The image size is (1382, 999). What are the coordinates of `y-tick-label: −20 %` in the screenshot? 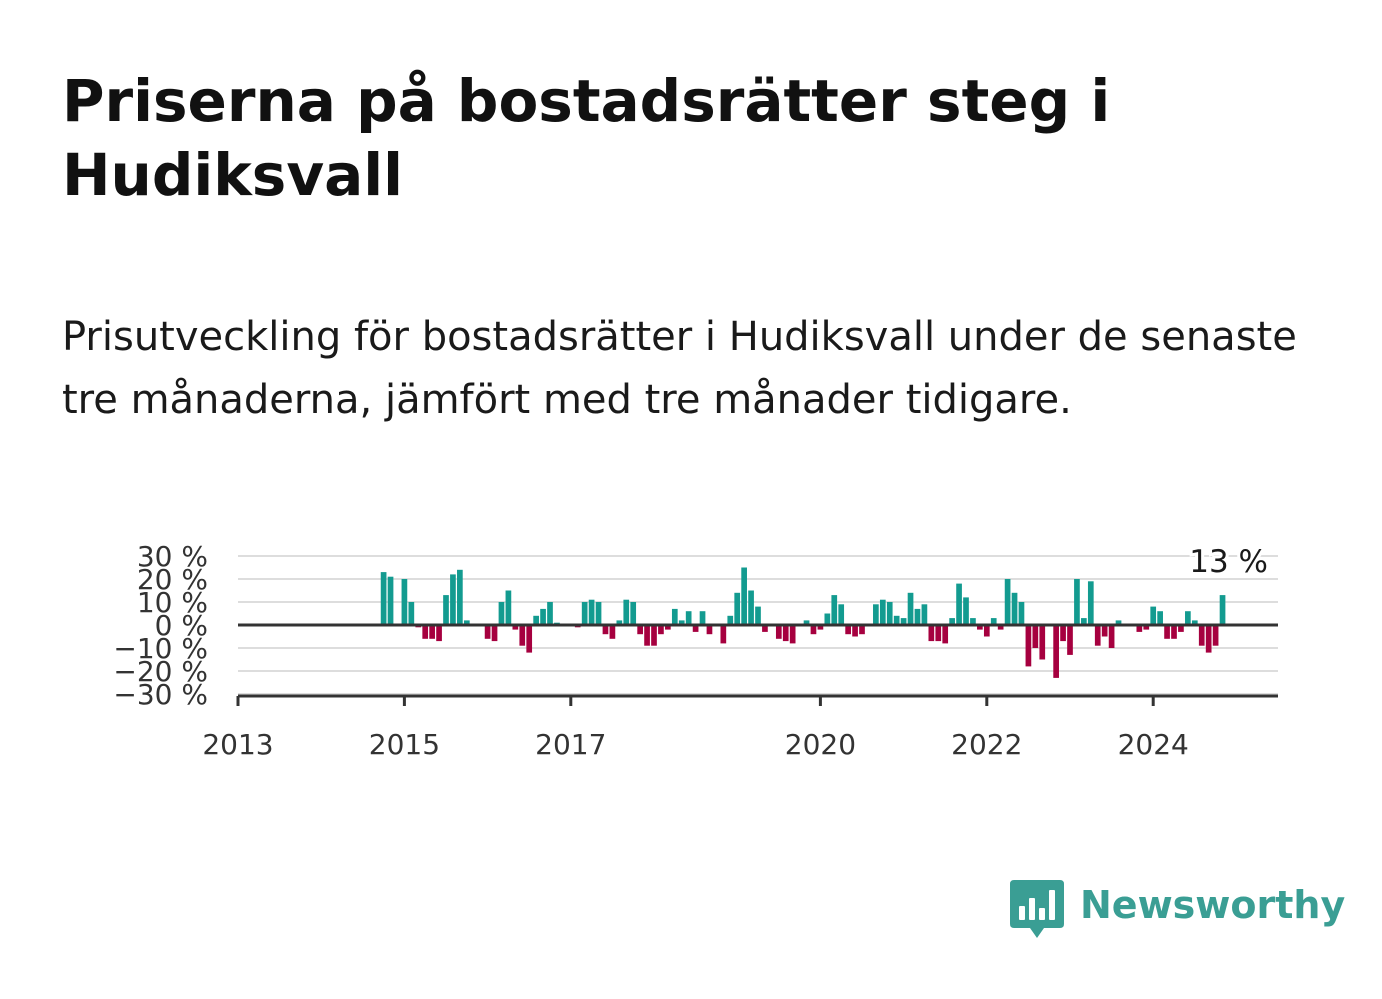 It's located at (160, 671).